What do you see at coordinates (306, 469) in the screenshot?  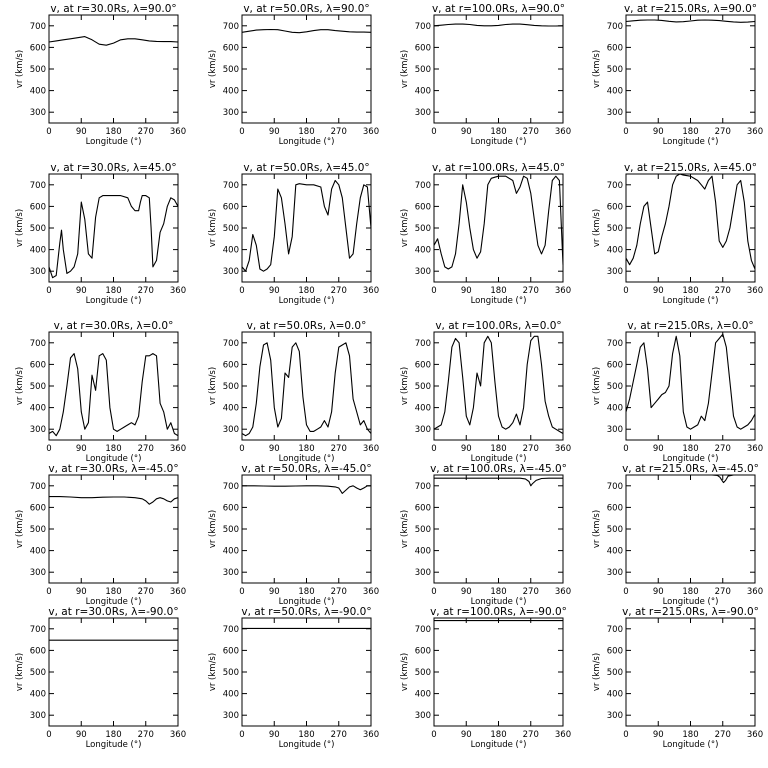 I see `panel-title: v, at r=50.0Rs, λ=-45.0°` at bounding box center [306, 469].